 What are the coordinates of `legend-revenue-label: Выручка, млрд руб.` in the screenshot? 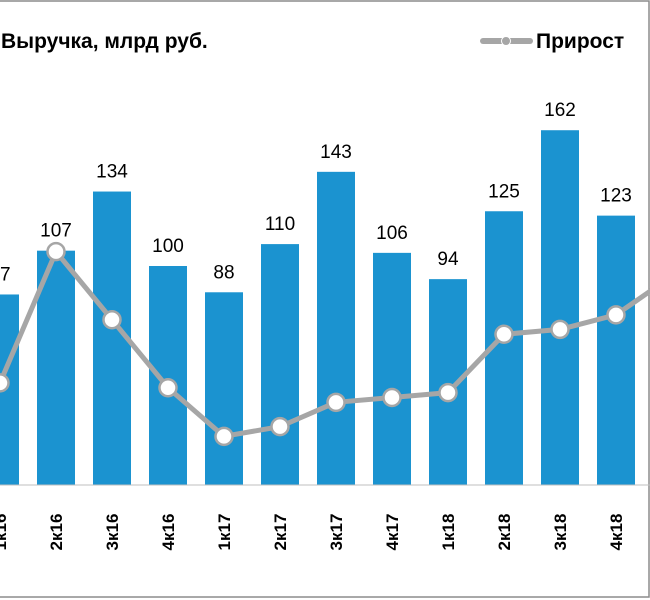 It's located at (104, 41).